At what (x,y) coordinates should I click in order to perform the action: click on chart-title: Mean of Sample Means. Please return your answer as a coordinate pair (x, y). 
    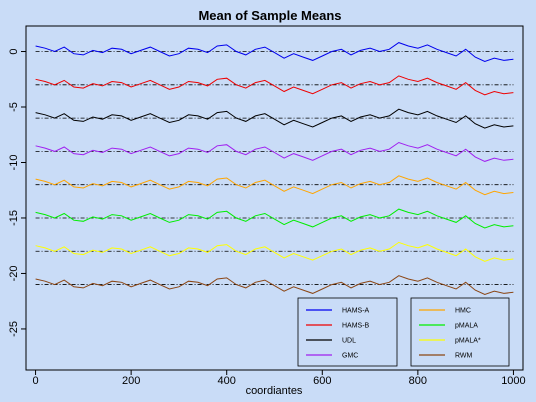
    Looking at the image, I should click on (269, 15).